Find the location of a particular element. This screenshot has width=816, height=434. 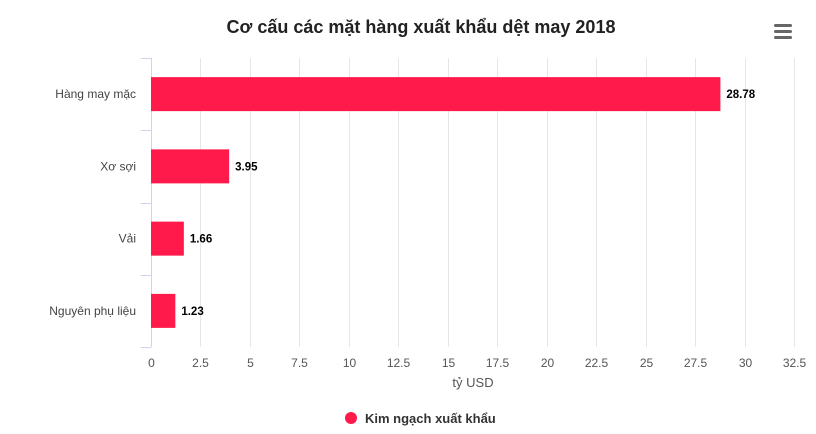

category-label: Vải is located at coordinates (127, 239).